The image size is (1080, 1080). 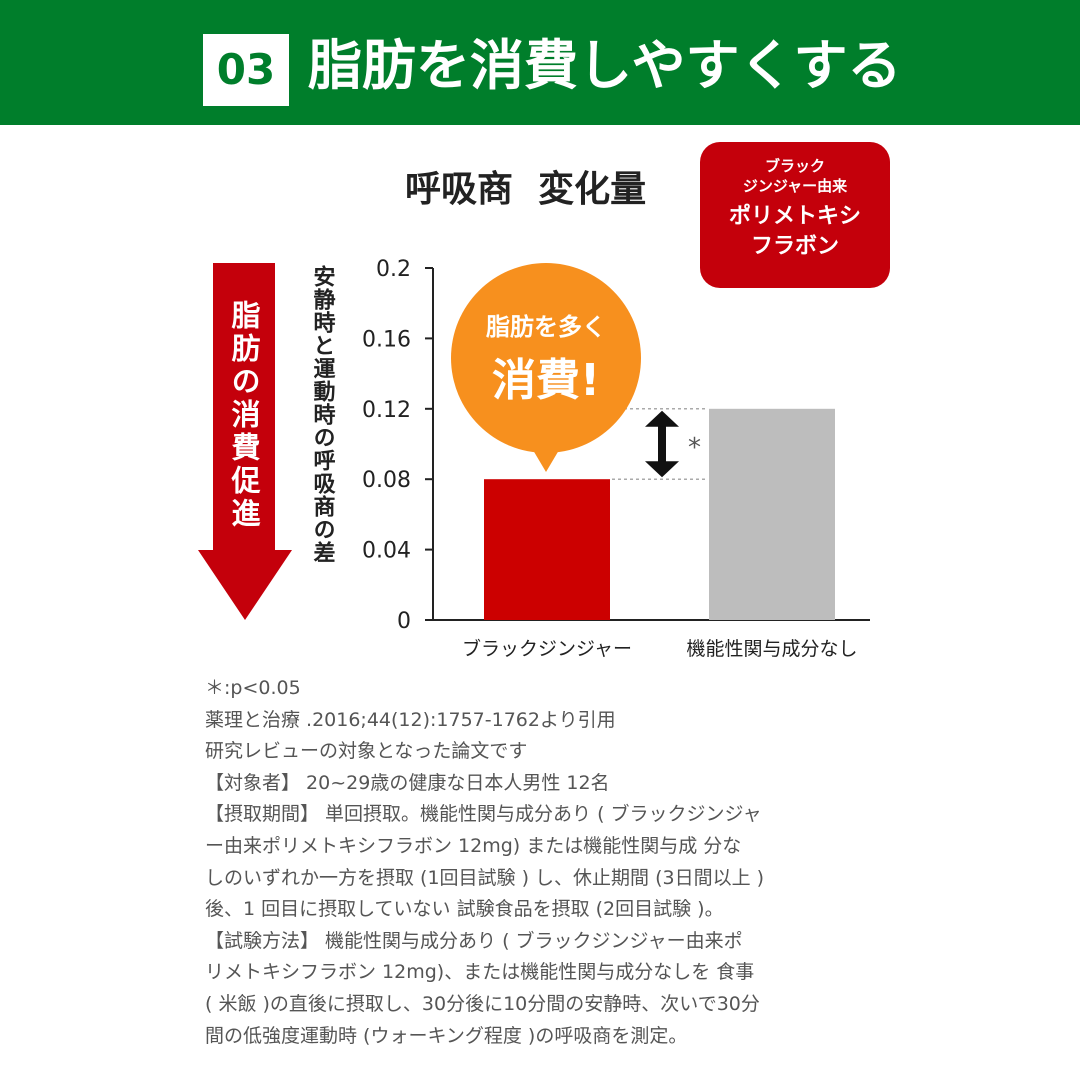 I want to click on section-number: 03, so click(x=246, y=70).